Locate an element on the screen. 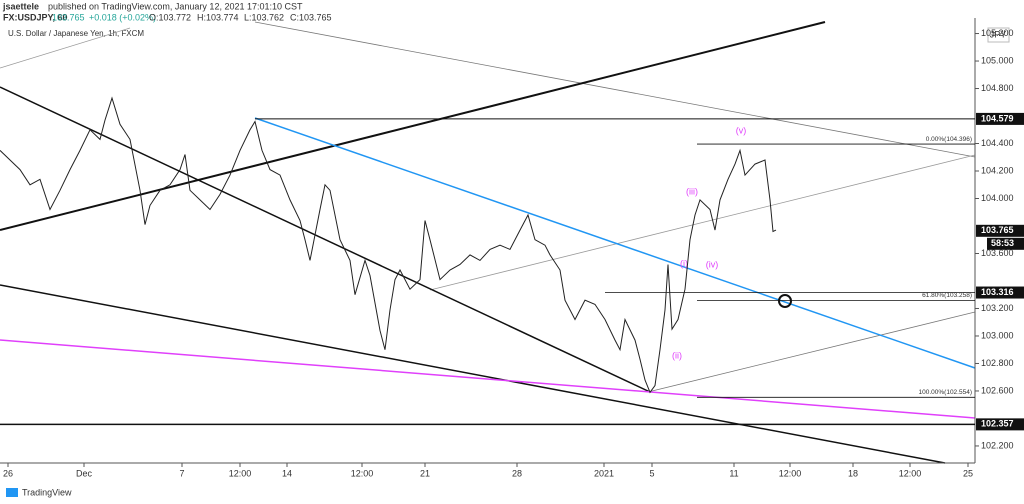  fib-label: 61.80%(103.258) is located at coordinates (947, 295).